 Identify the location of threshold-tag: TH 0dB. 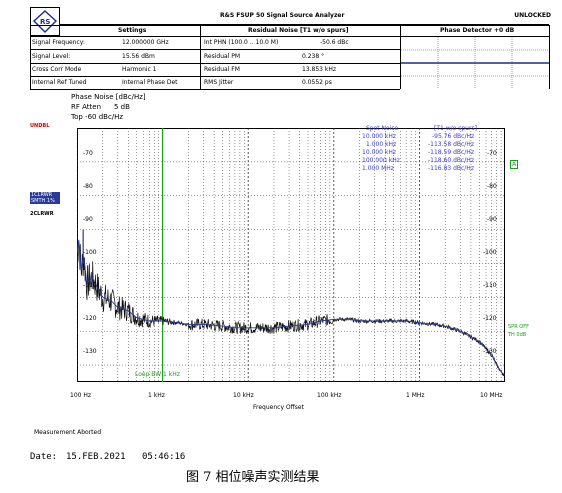
(517, 335).